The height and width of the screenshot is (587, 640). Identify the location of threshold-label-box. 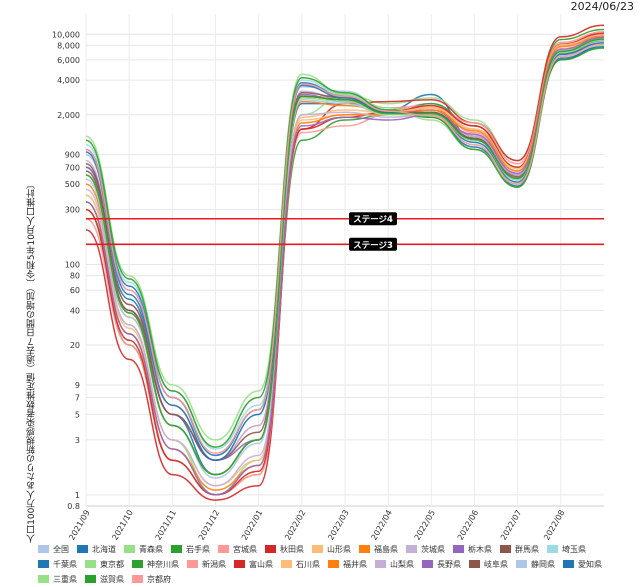
(373, 219).